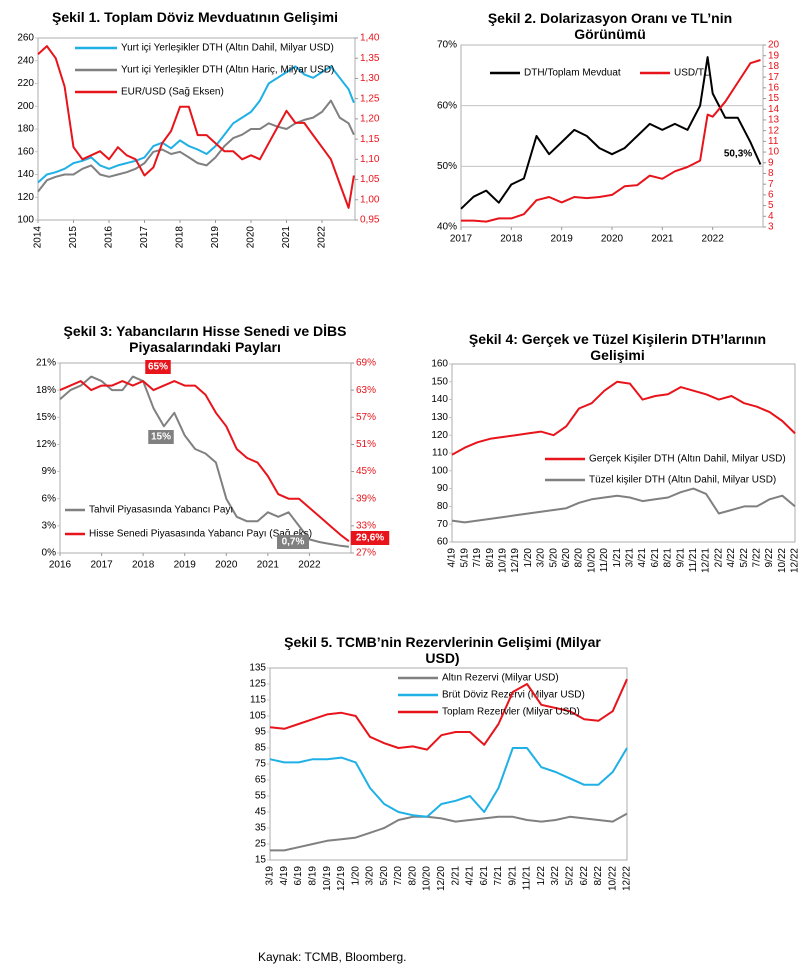 This screenshot has height=974, width=802. Describe the element at coordinates (286, 237) in the screenshot. I see `x-tick-label: 2021` at that location.